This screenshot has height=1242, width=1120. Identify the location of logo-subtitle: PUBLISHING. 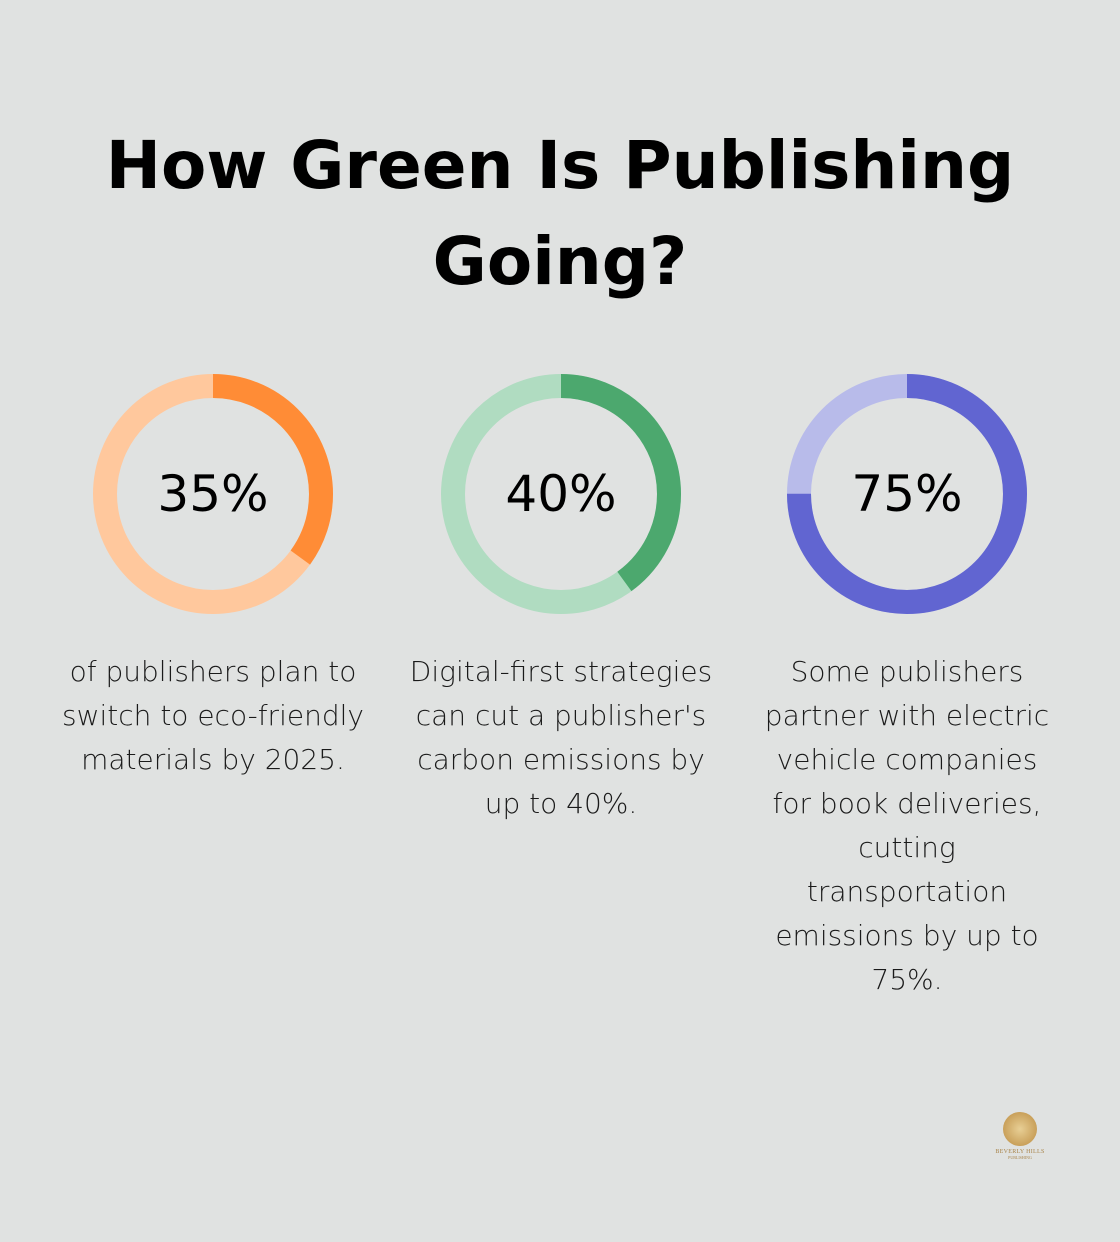
(1020, 1157).